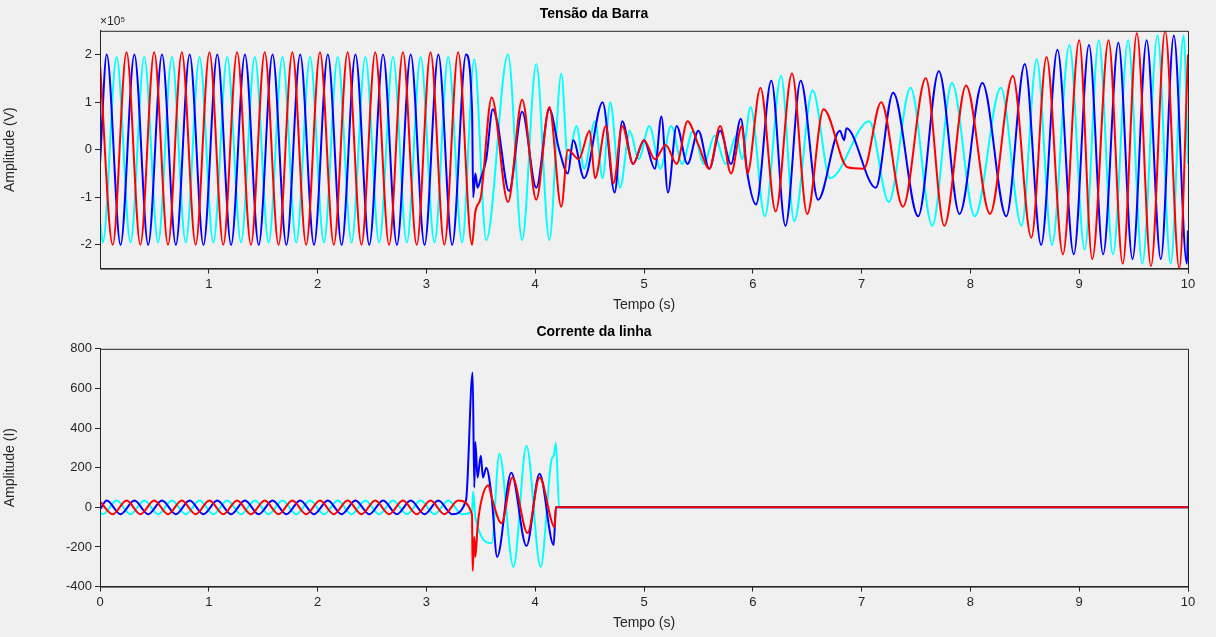  Describe the element at coordinates (86, 244) in the screenshot. I see `y-tick-label: -2` at that location.